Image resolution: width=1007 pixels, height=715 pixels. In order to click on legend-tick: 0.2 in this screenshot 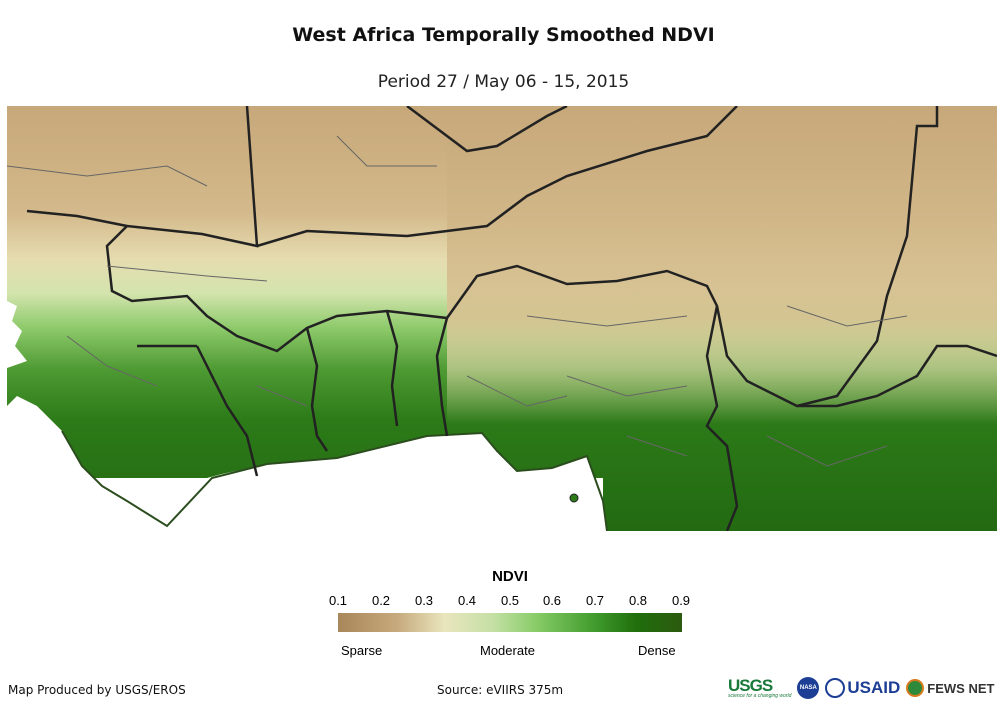, I will do `click(381, 600)`.